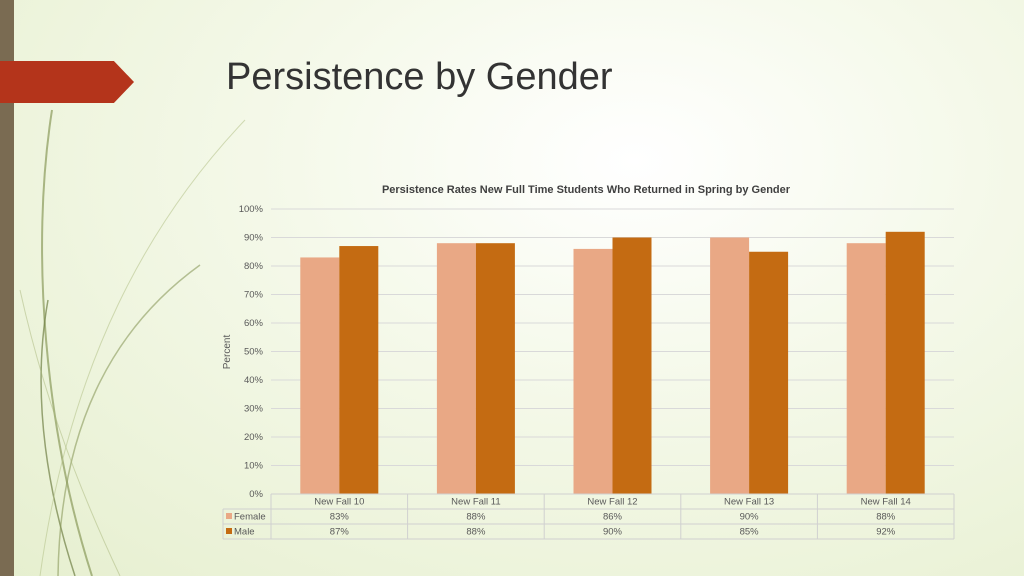  I want to click on y-tick-label: 80%, so click(254, 266).